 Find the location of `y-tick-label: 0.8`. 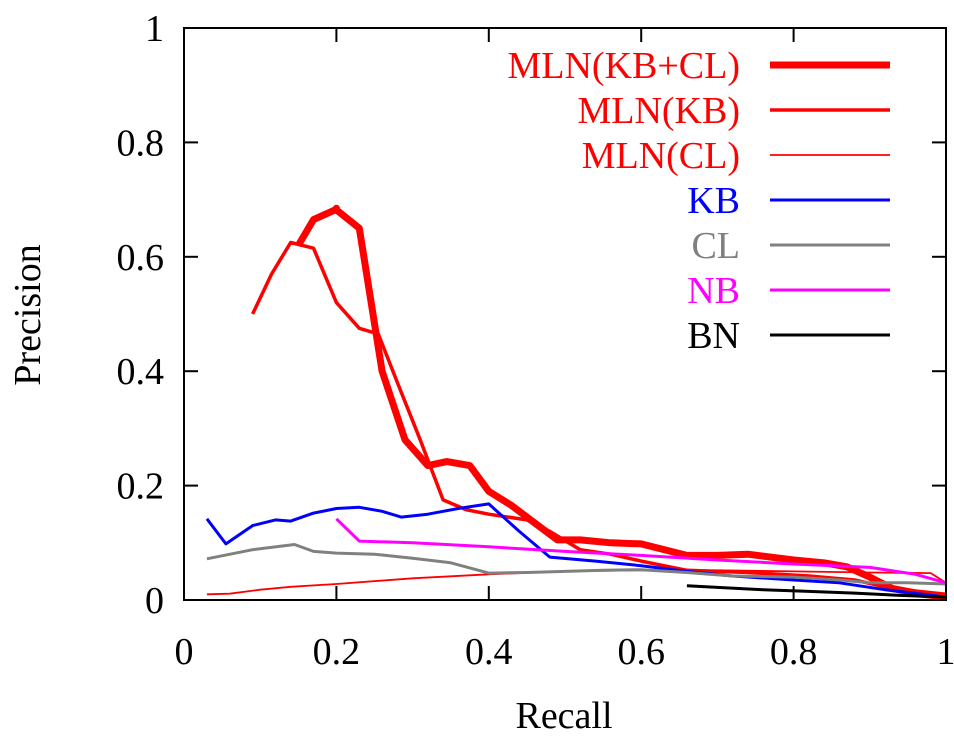

y-tick-label: 0.8 is located at coordinates (141, 143).